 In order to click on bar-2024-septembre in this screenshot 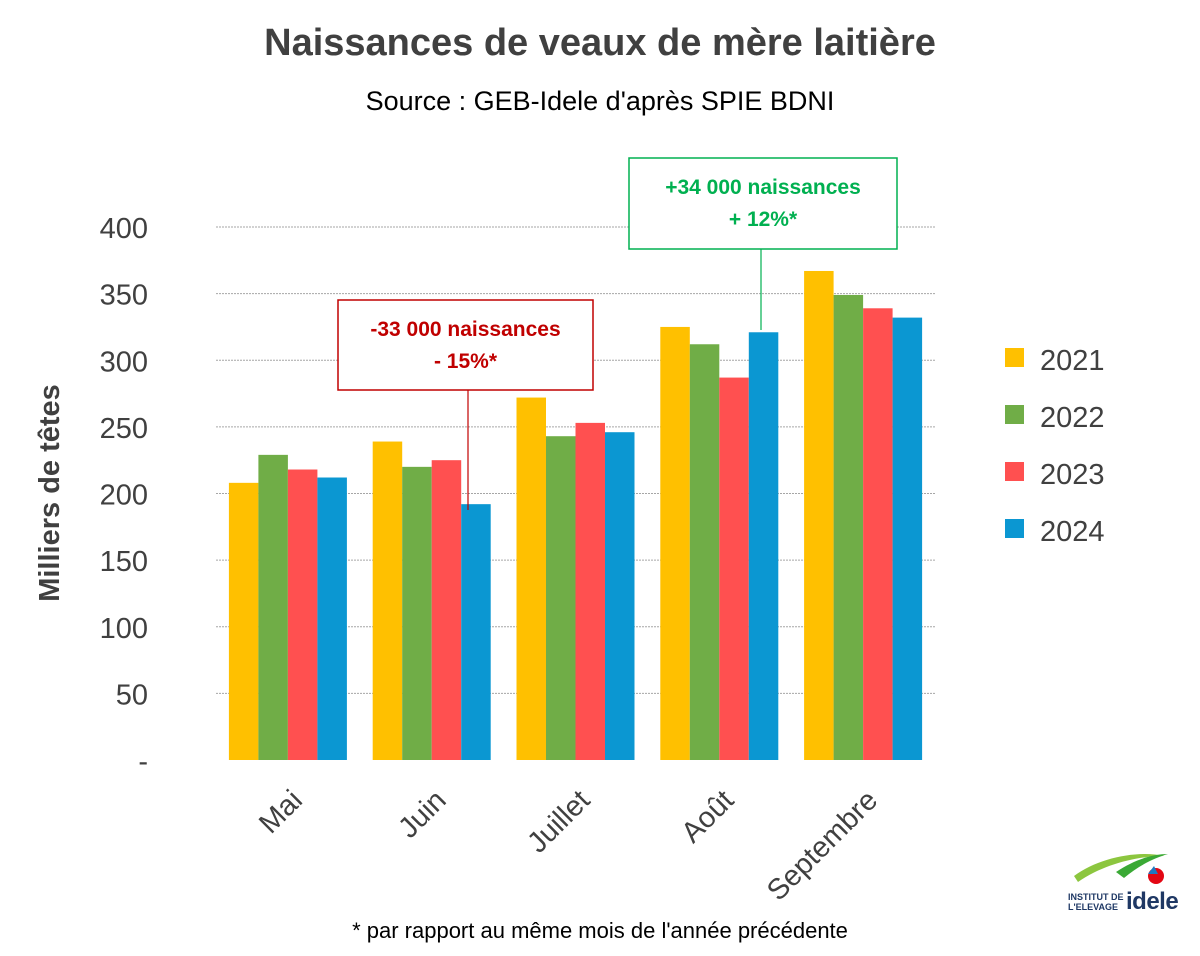, I will do `click(907, 538)`.